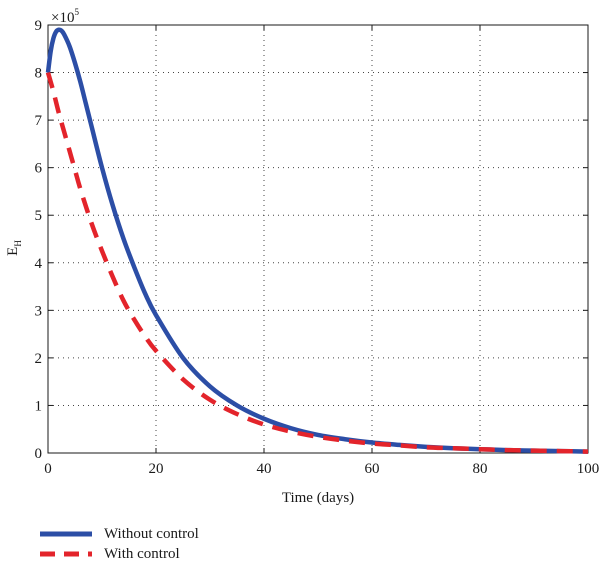 Image resolution: width=600 pixels, height=565 pixels. I want to click on x-tick-label: 0, so click(48, 469).